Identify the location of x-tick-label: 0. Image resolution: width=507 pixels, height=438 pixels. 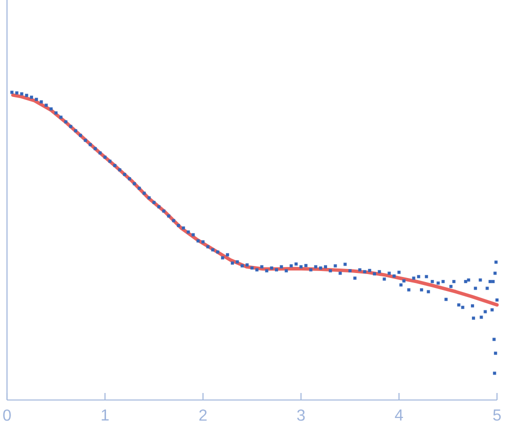
(7, 415).